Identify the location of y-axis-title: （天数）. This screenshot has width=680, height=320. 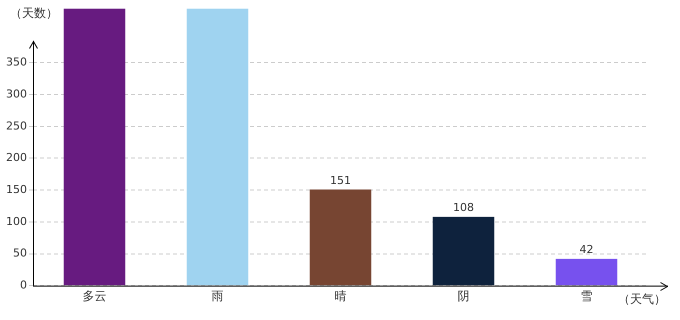
(34, 13).